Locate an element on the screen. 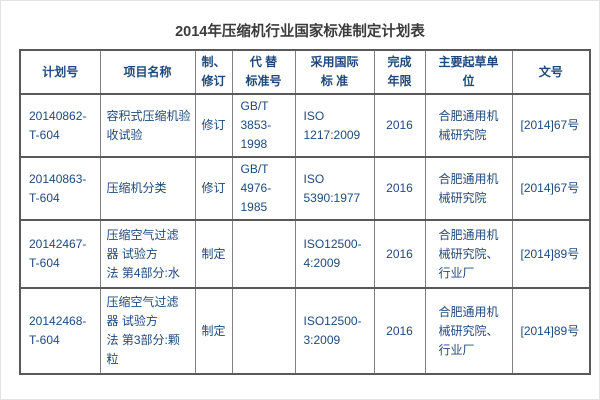  cell-project-name: 压缩空气过滤 器 试验方 法 第3部分:颗 粒 is located at coordinates (147, 331).